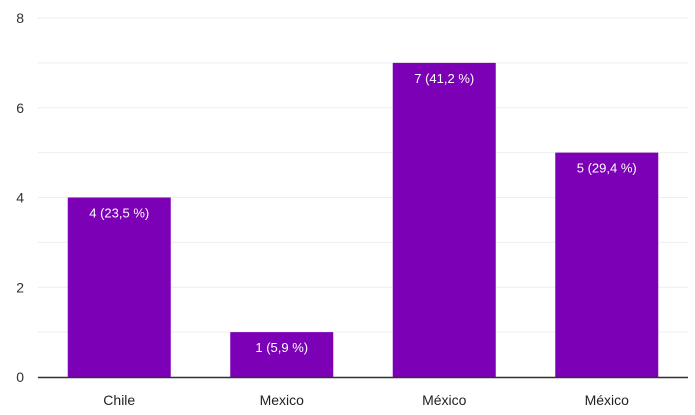 This screenshot has width=695, height=415. Describe the element at coordinates (366, 400) in the screenshot. I see `x-axis-labels: Chile Mexico México México` at that location.